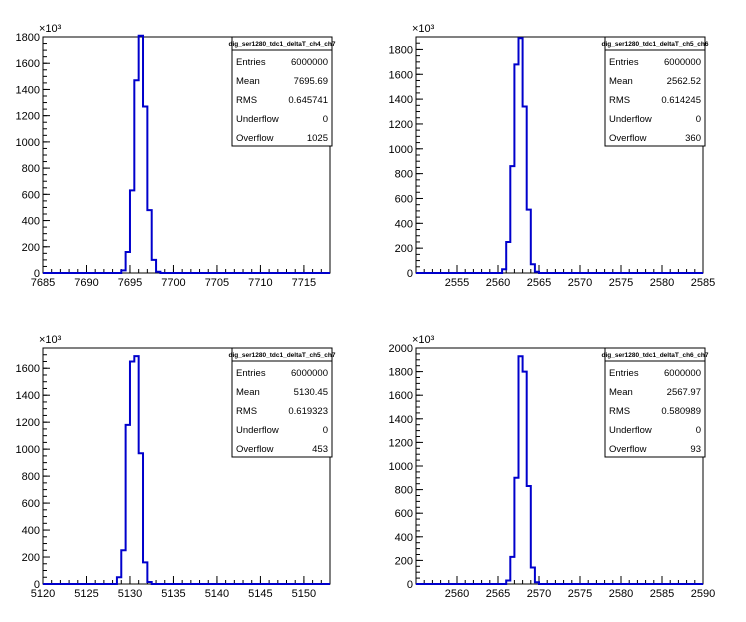 This screenshot has width=746, height=622. I want to click on x-tick-label: 5125, so click(86, 594).